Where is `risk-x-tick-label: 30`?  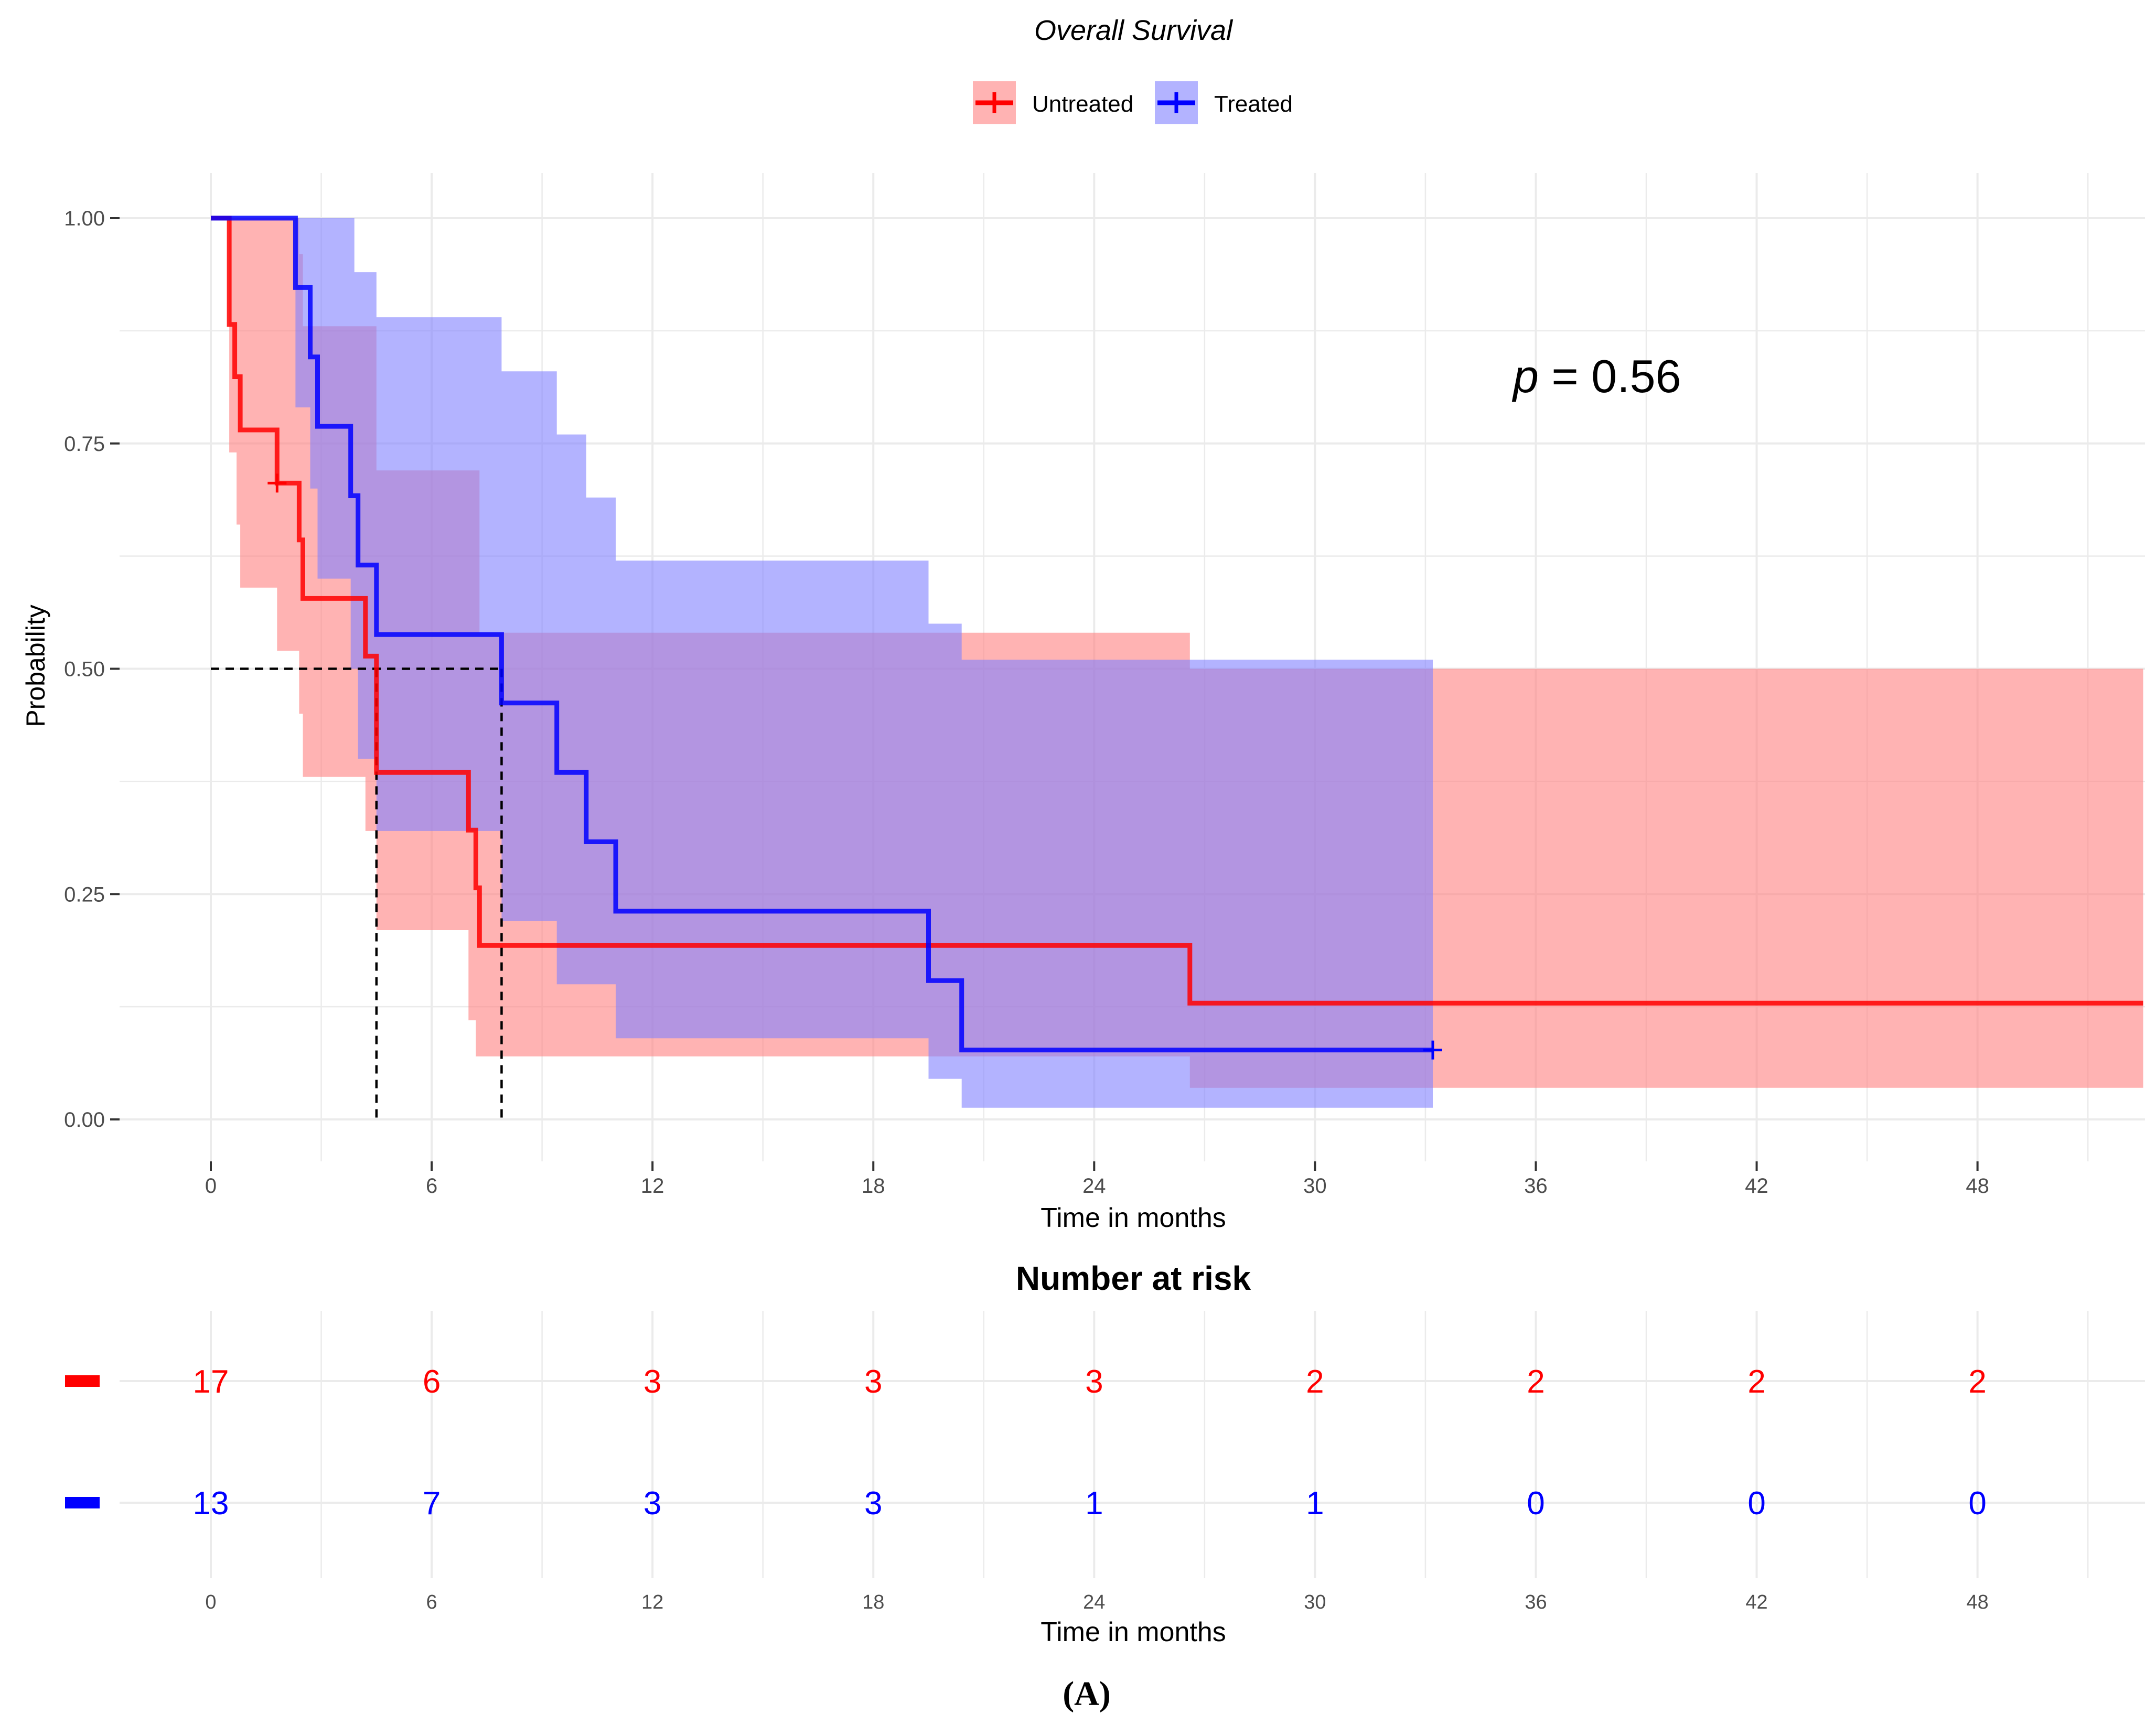
risk-x-tick-label: 30 is located at coordinates (1315, 1602).